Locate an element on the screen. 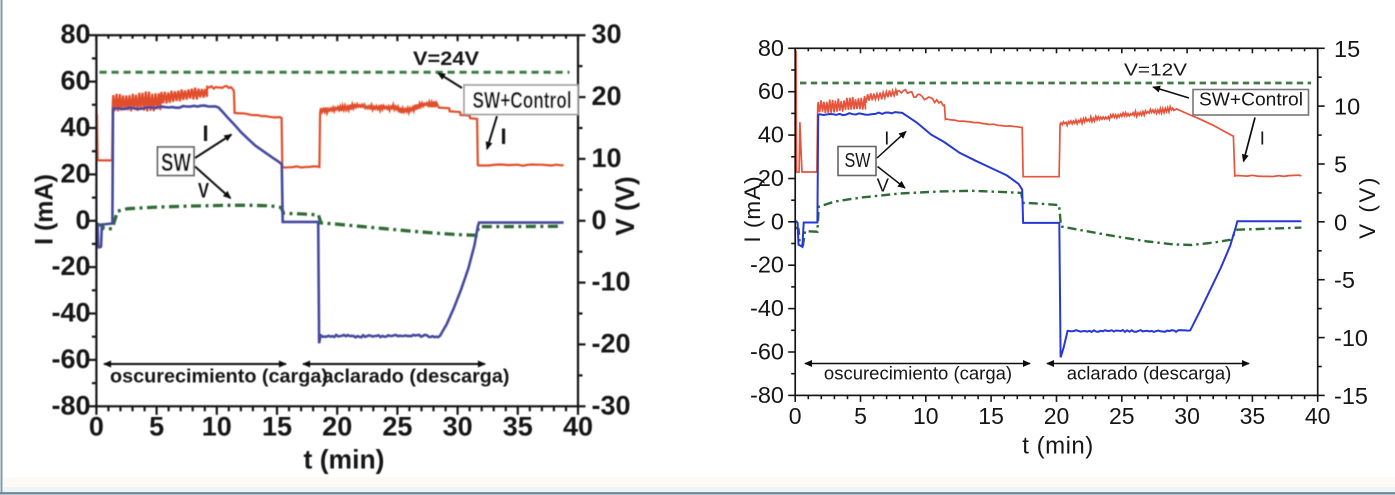 This screenshot has height=495, width=1395. svg-text: -30 is located at coordinates (611, 405).